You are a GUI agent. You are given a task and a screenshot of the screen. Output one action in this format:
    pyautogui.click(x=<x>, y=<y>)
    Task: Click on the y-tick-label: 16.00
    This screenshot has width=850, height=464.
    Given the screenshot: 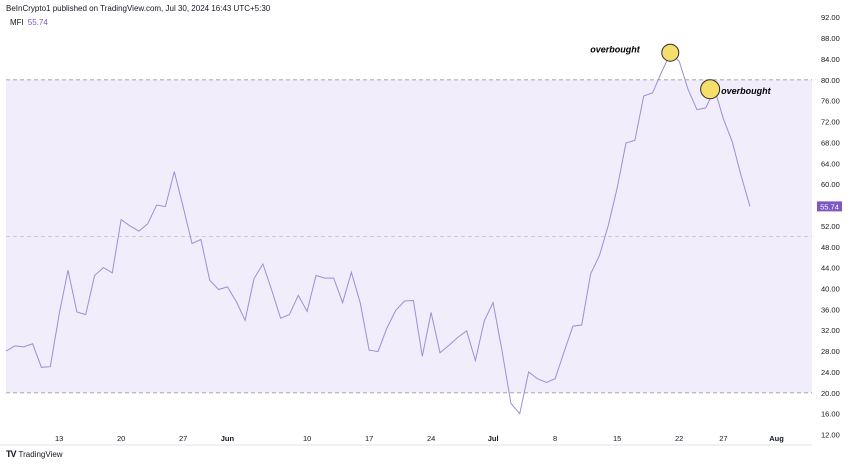 What is the action you would take?
    pyautogui.click(x=830, y=414)
    